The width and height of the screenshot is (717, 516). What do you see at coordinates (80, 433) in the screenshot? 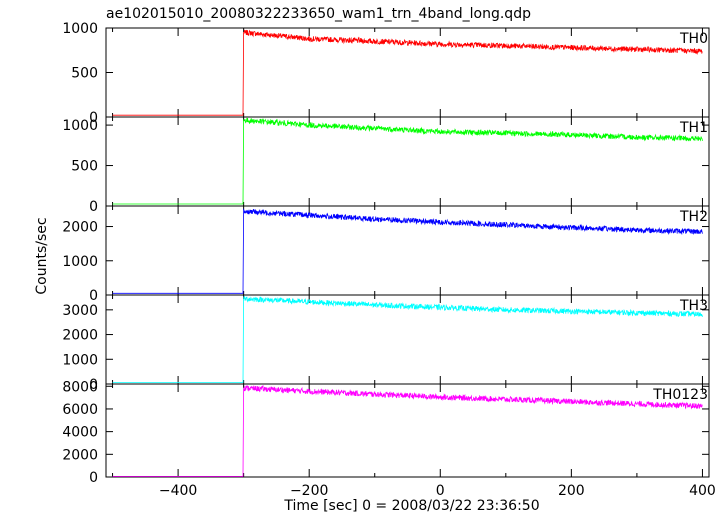
I see `y-tick-label-th0123: 4000` at bounding box center [80, 433].